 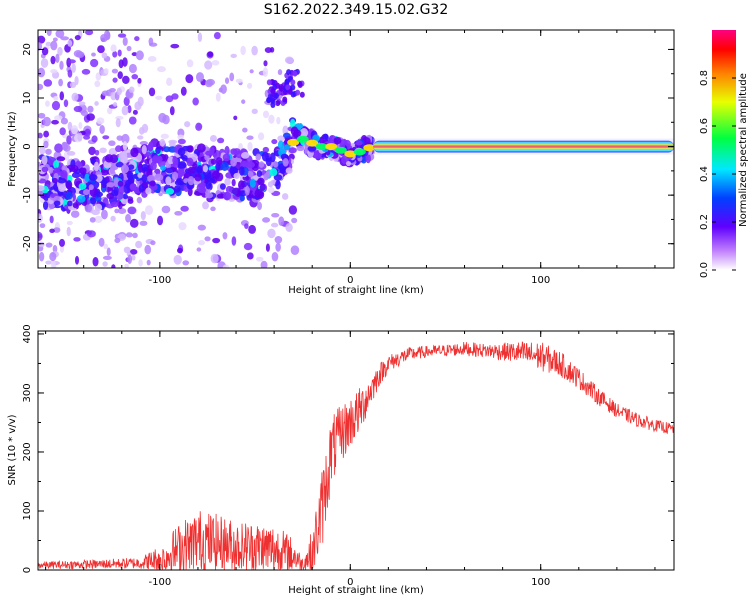 What do you see at coordinates (704, 126) in the screenshot?
I see `colorbar-tick-label-3: 0.6` at bounding box center [704, 126].